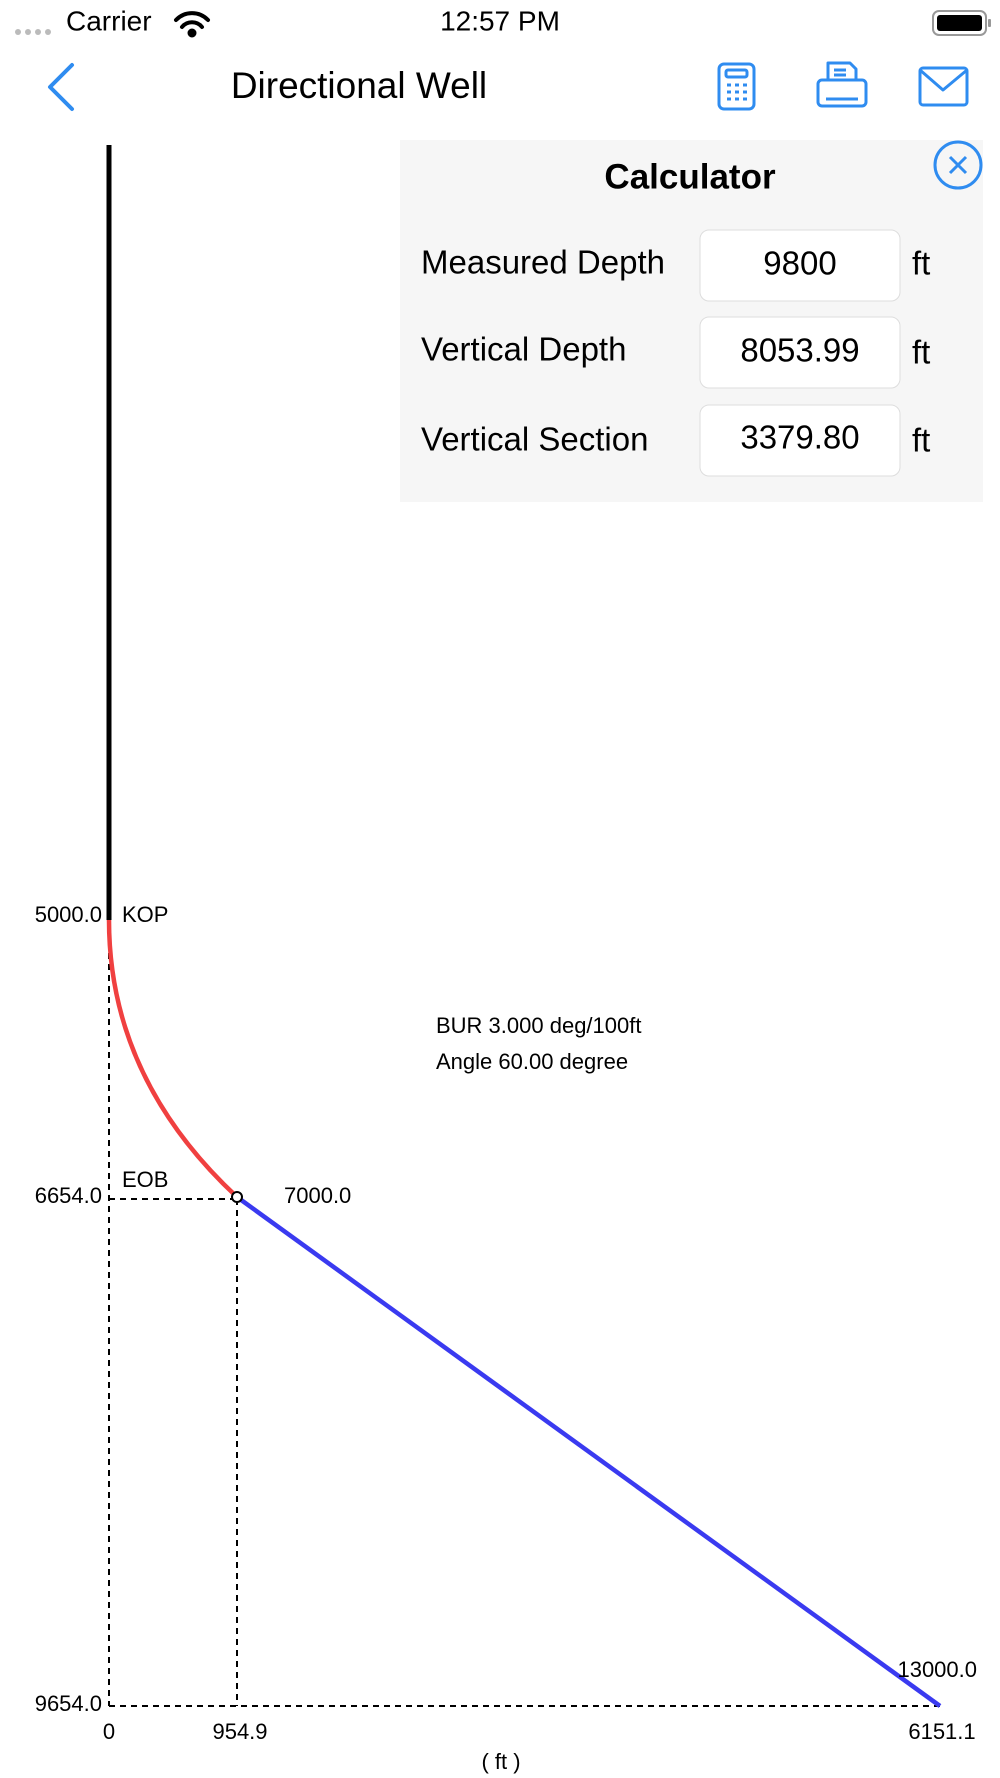 The width and height of the screenshot is (1000, 1778). Describe the element at coordinates (675, 352) in the screenshot. I see `row-1: Vertical Depth 8053.99 ft` at that location.